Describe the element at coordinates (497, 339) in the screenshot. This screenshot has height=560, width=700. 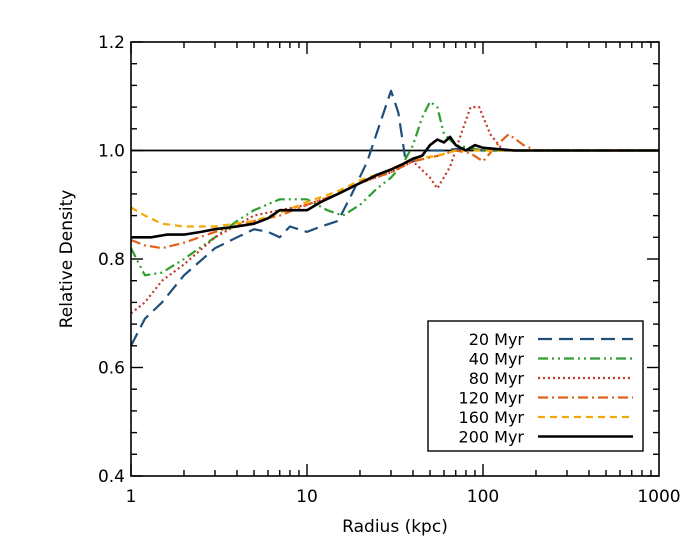
I see `legend-label: 20 Myr` at that location.